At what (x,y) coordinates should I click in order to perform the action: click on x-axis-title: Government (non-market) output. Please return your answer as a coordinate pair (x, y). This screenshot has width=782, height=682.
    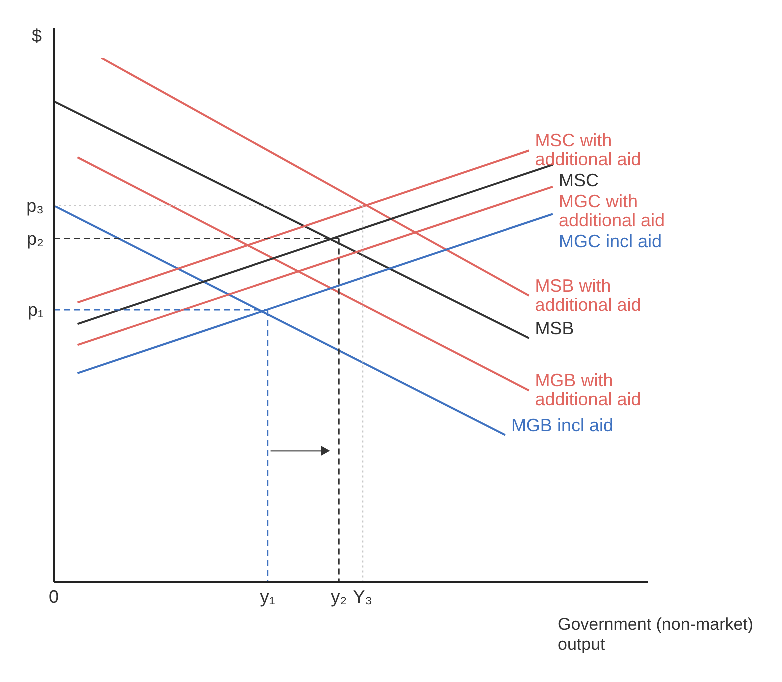
    Looking at the image, I should click on (656, 634).